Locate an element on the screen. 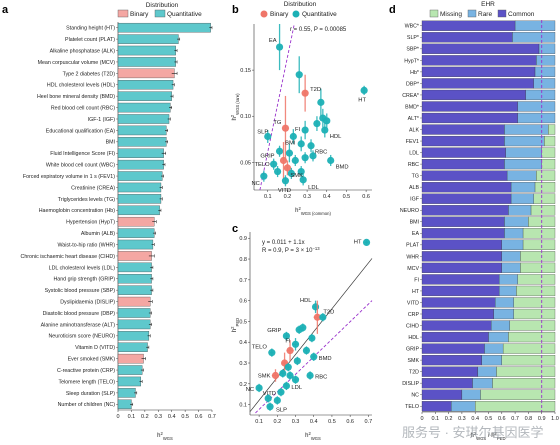  category-label-32: NC is located at coordinates (415, 396).